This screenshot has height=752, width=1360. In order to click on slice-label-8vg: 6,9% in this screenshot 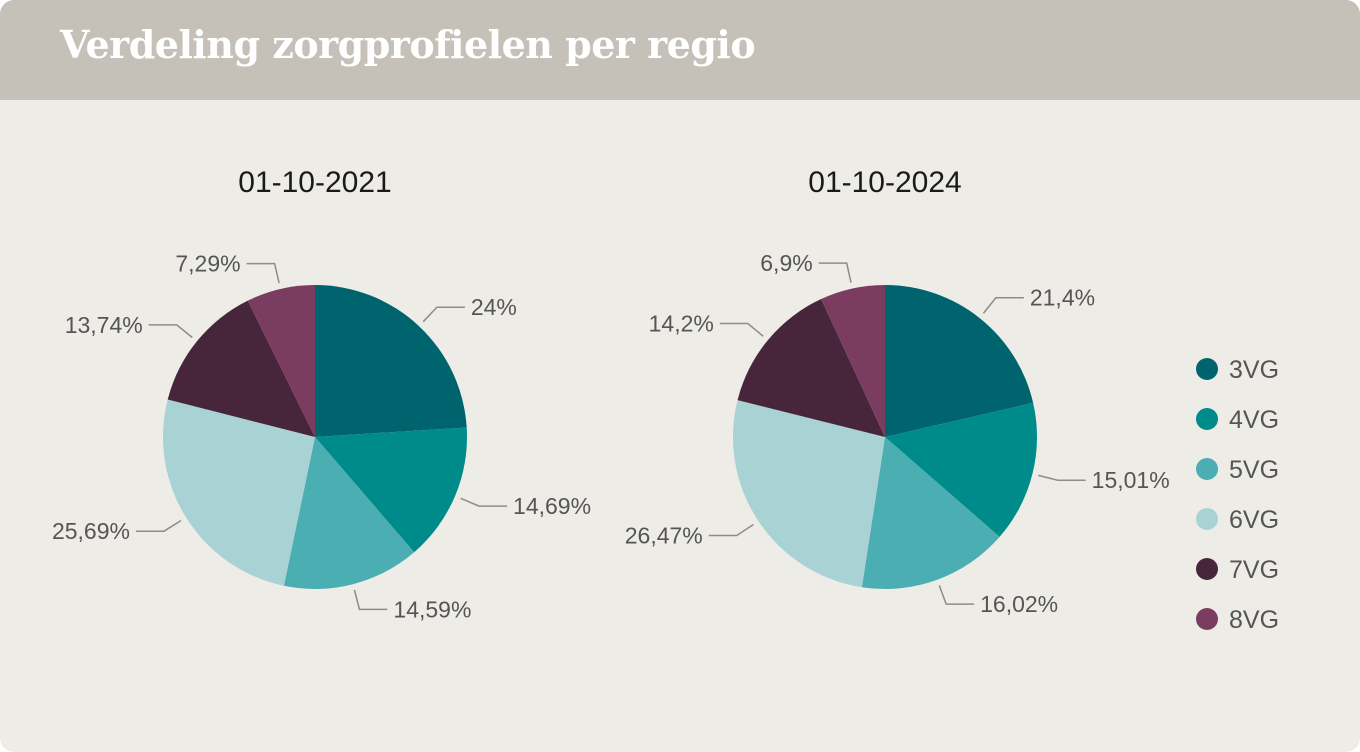, I will do `click(786, 263)`.